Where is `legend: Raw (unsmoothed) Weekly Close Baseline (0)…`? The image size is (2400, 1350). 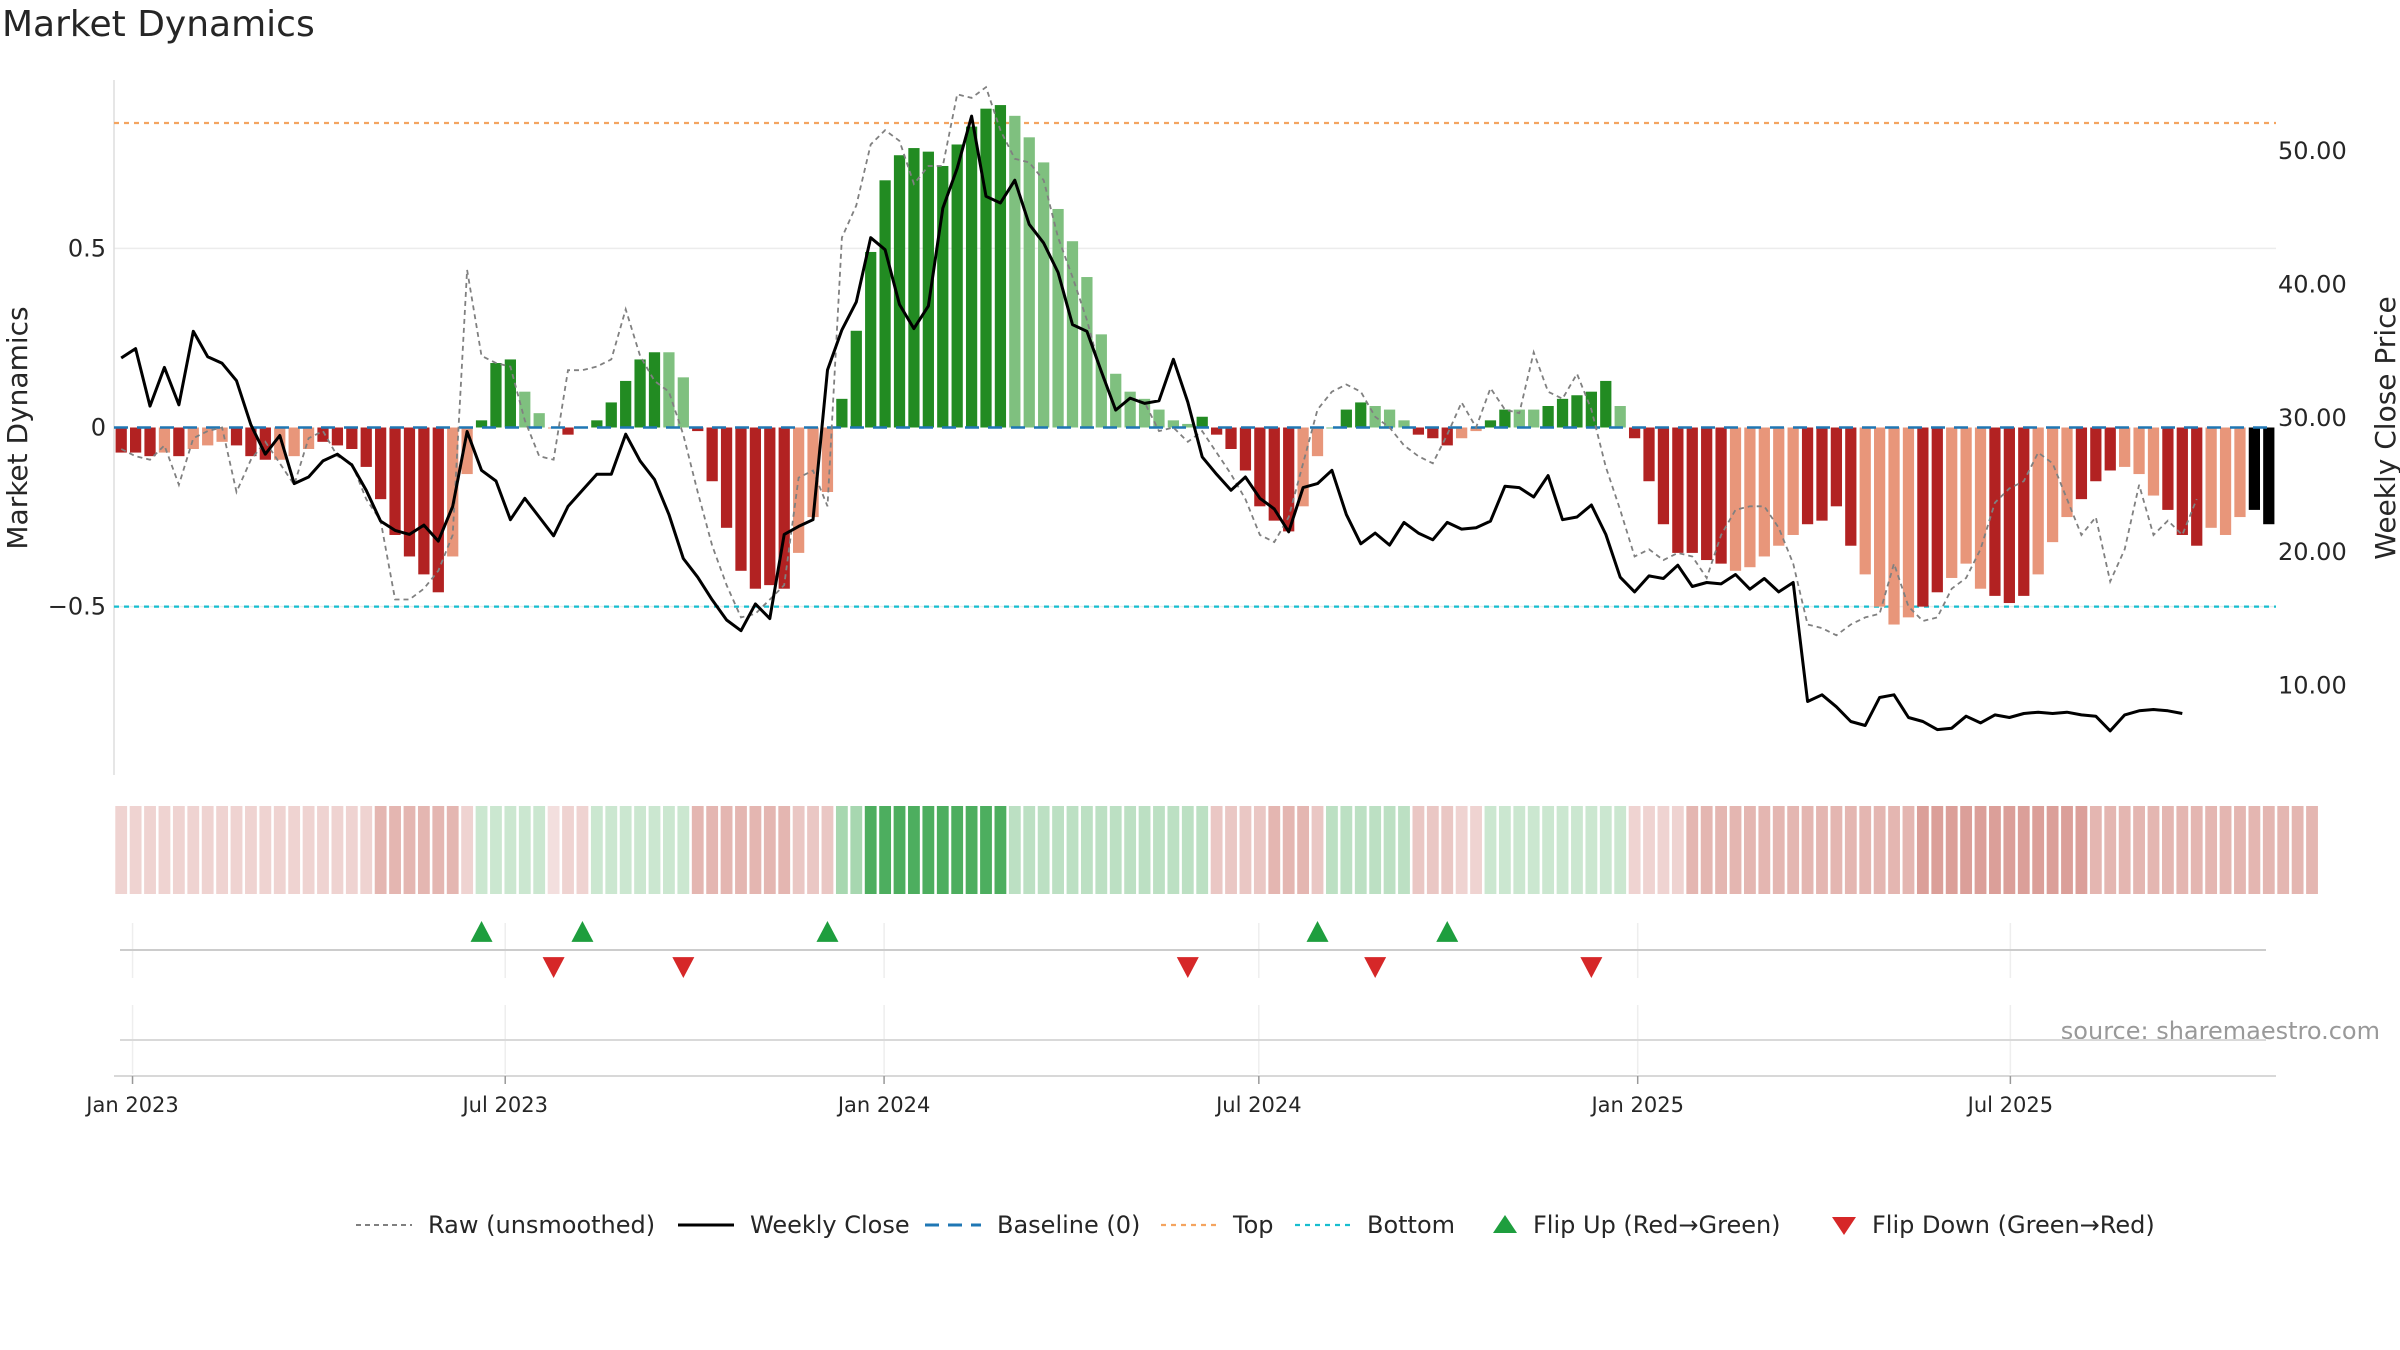
legend: Raw (unsmoothed) Weekly Close Baseline (0)… is located at coordinates (1255, 1225).